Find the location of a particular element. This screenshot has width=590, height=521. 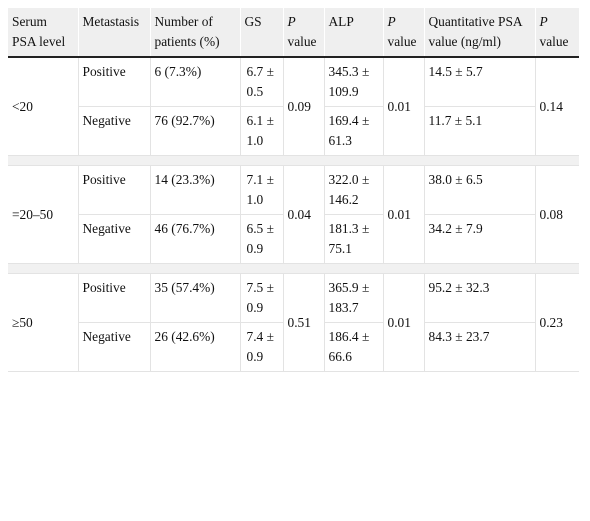

header-gs: GS is located at coordinates (262, 32).